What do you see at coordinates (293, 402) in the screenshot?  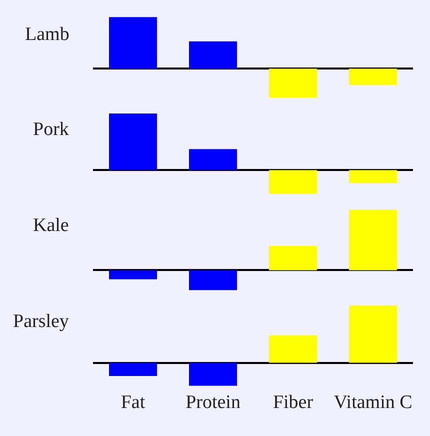 I see `x-tick-label: Fiber` at bounding box center [293, 402].